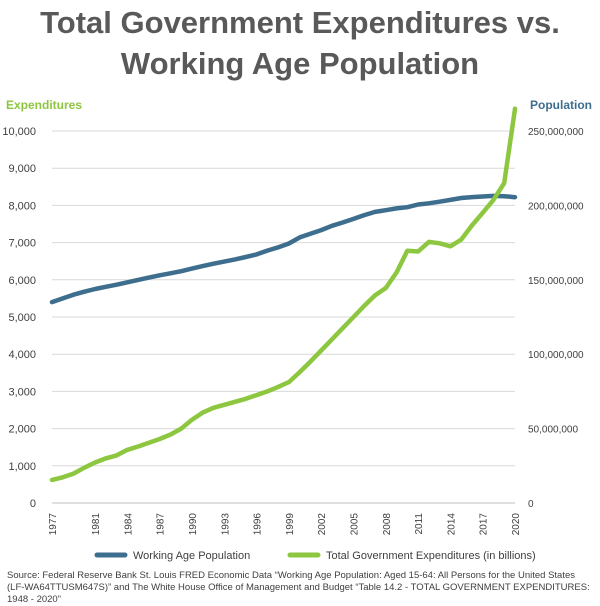 The image size is (600, 606). What do you see at coordinates (322, 524) in the screenshot?
I see `x-tick-label: 2002` at bounding box center [322, 524].